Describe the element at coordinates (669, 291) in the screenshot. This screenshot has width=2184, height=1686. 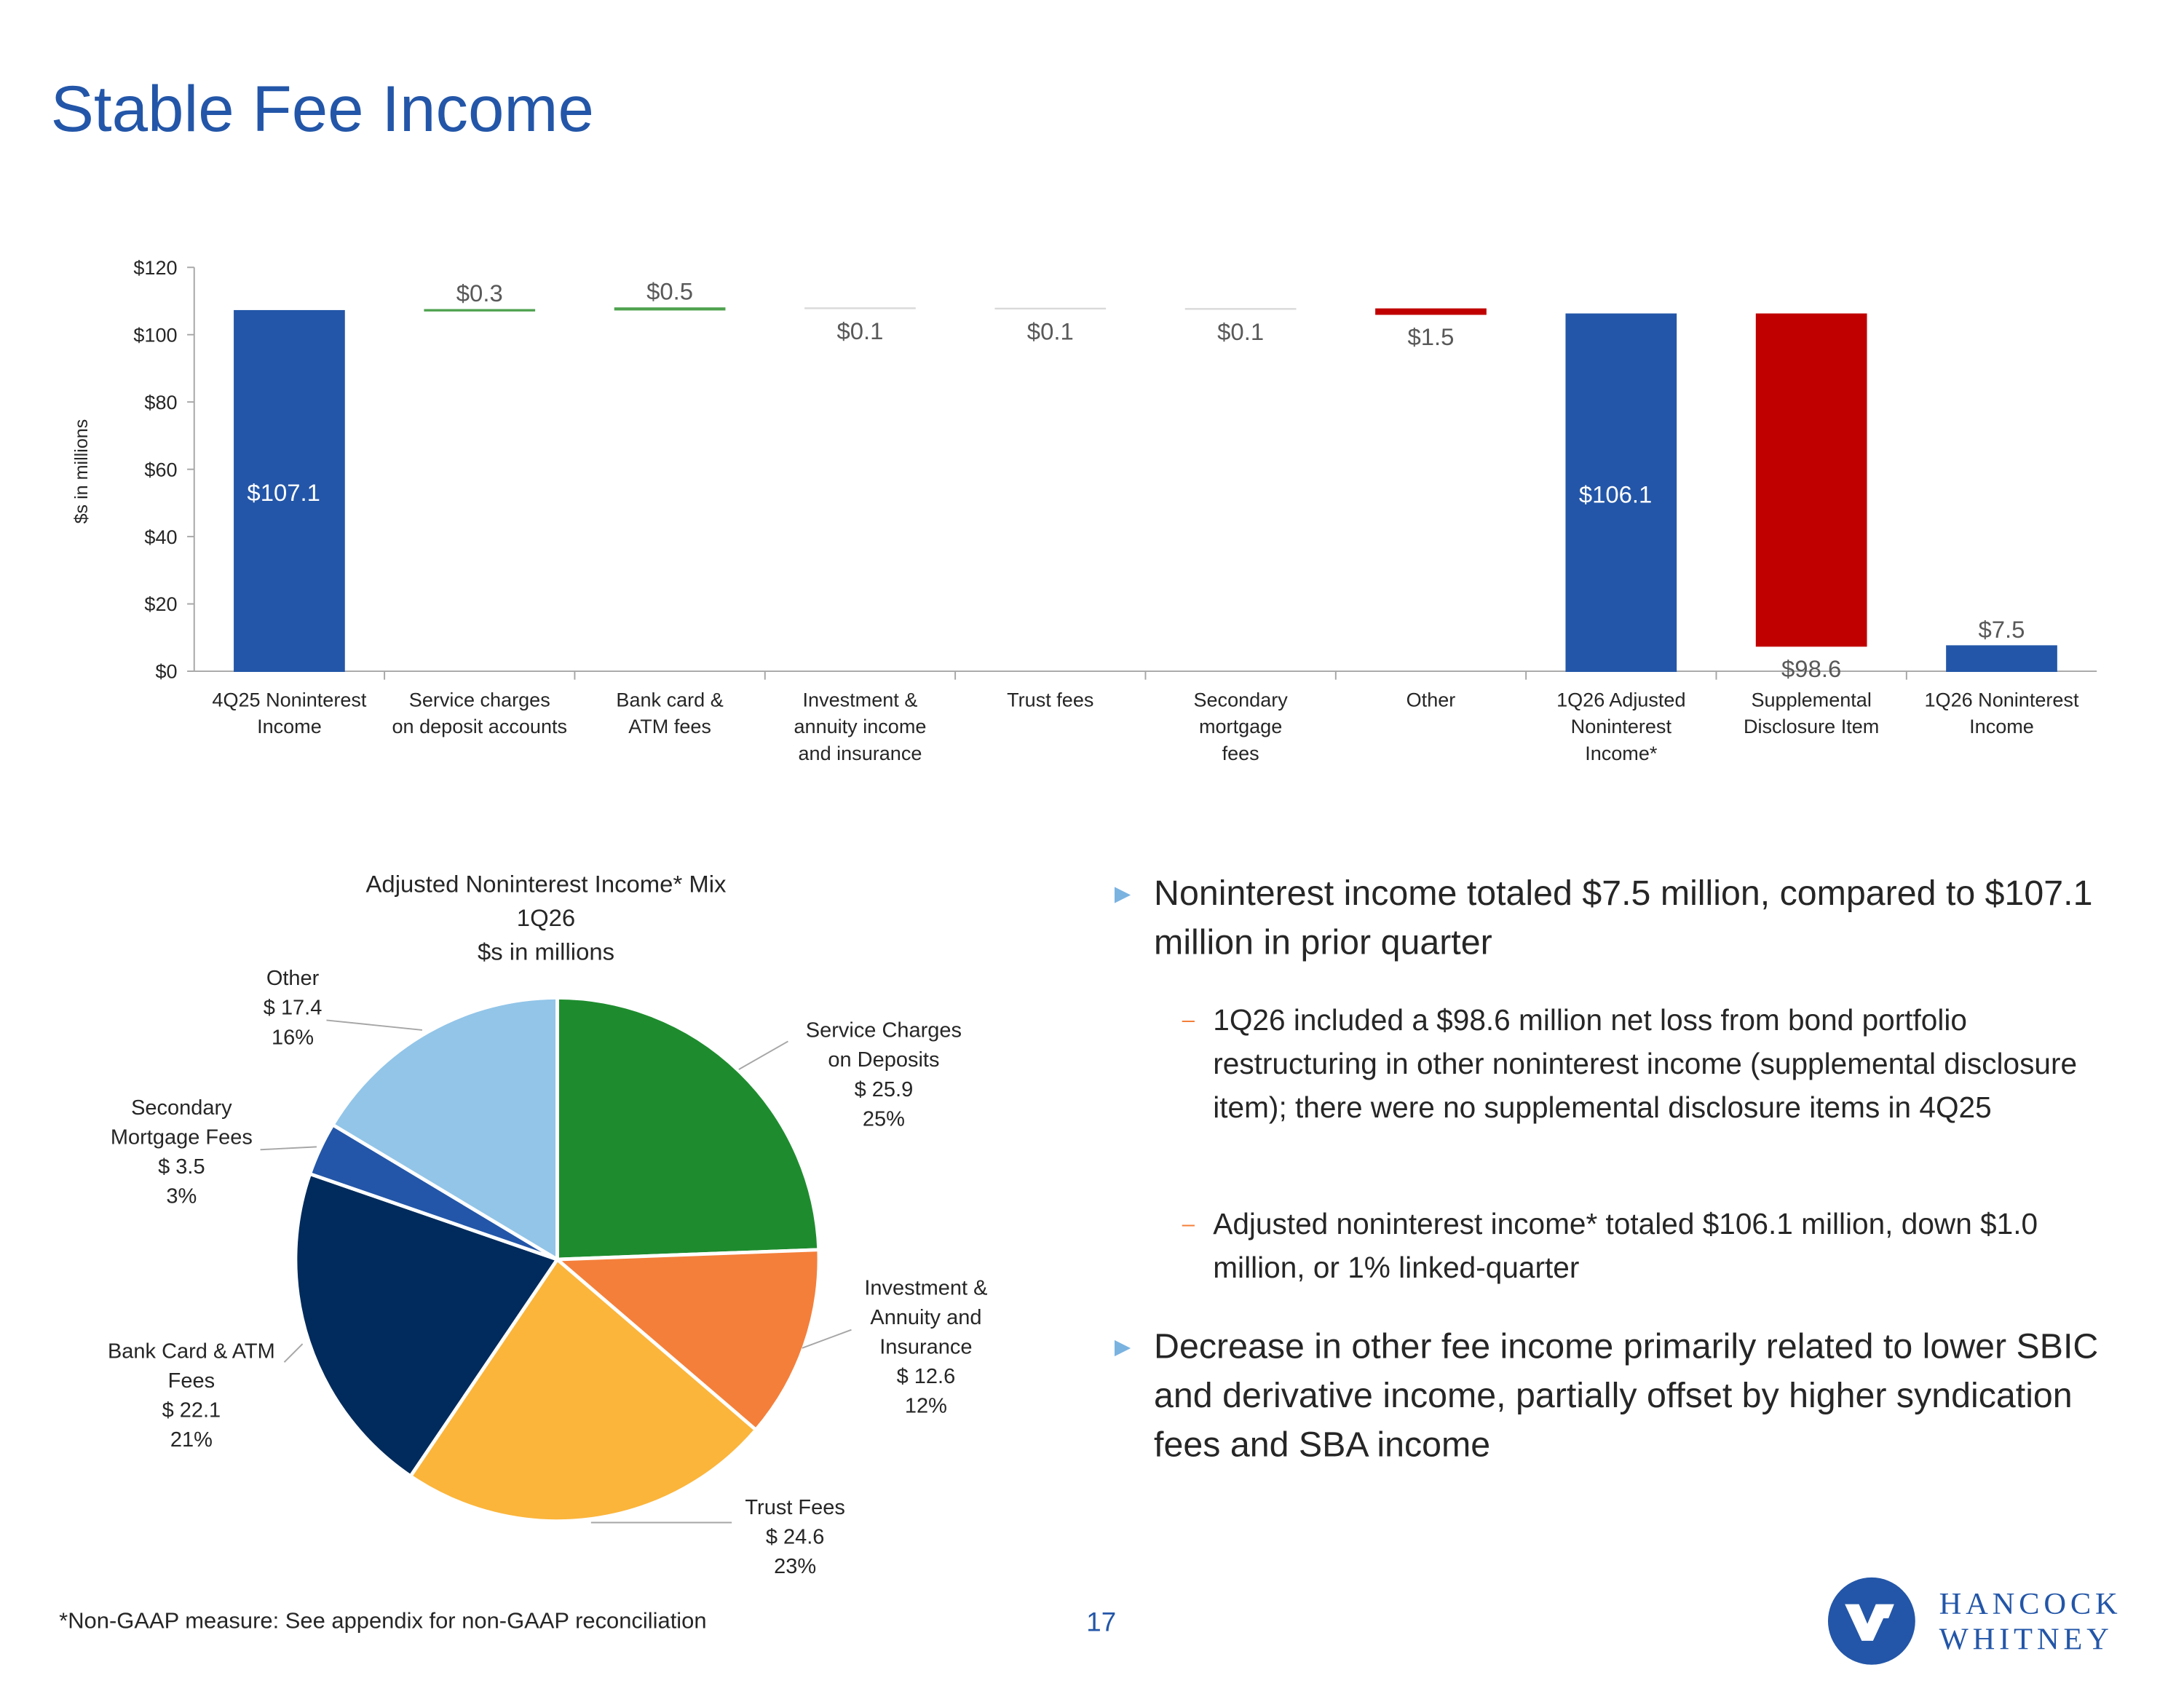
I see `value-label: $0.5` at that location.